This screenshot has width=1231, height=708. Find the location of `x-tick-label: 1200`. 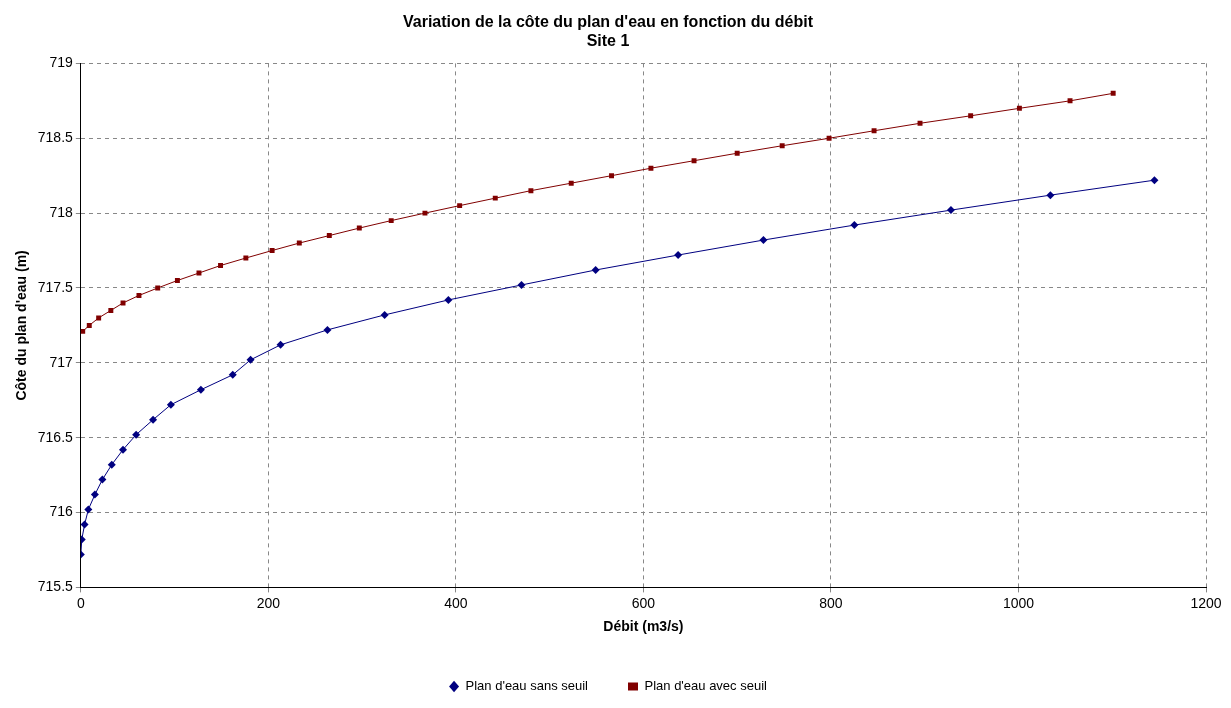

x-tick-label: 1200 is located at coordinates (1206, 602).